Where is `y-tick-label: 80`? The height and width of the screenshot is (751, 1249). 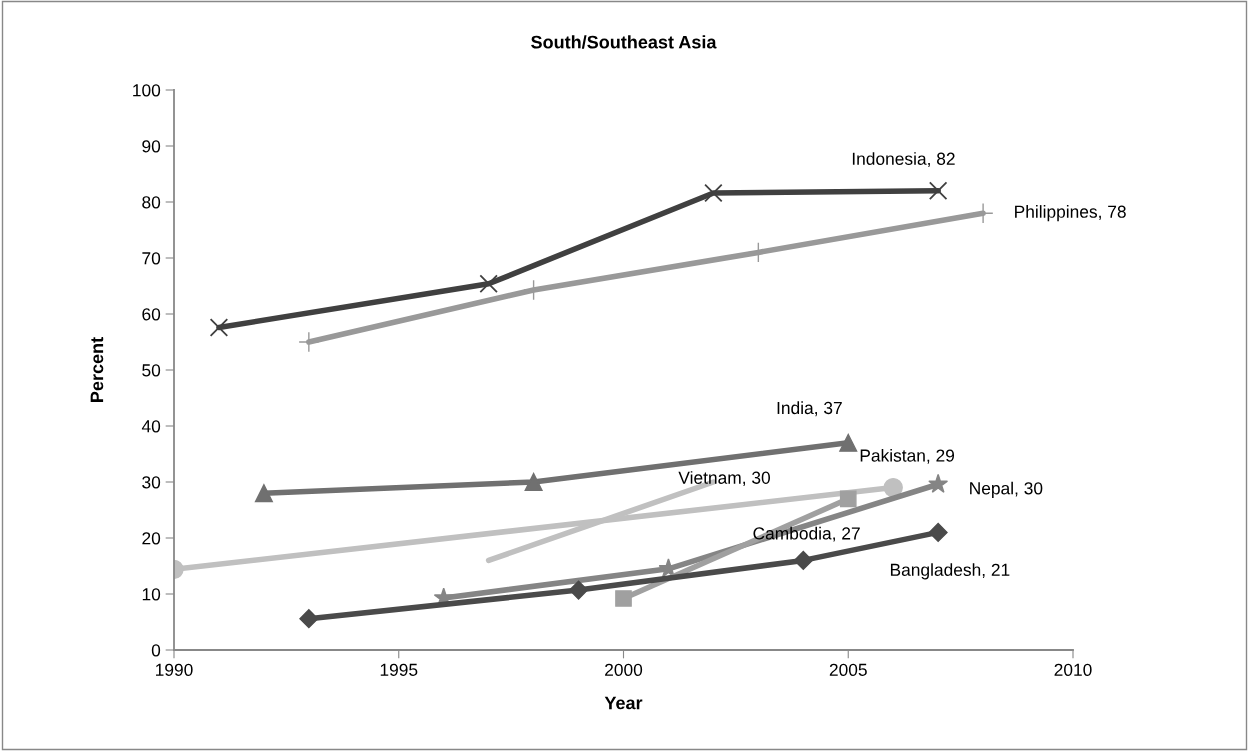
y-tick-label: 80 is located at coordinates (151, 202).